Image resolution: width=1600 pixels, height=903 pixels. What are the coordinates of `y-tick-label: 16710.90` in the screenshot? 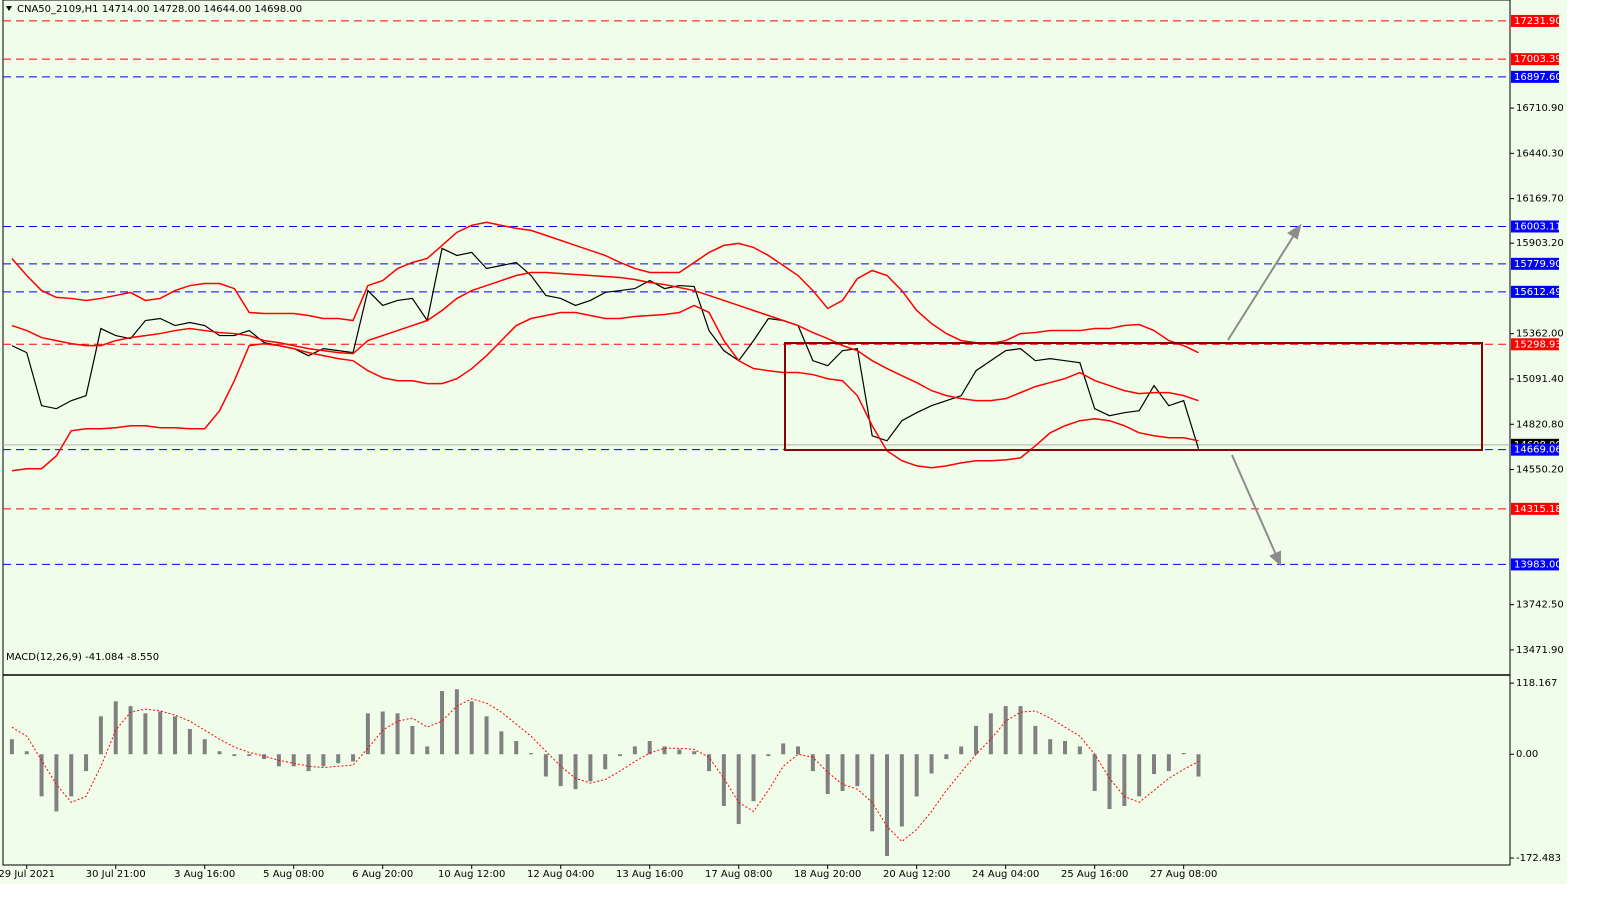 It's located at (1540, 108).